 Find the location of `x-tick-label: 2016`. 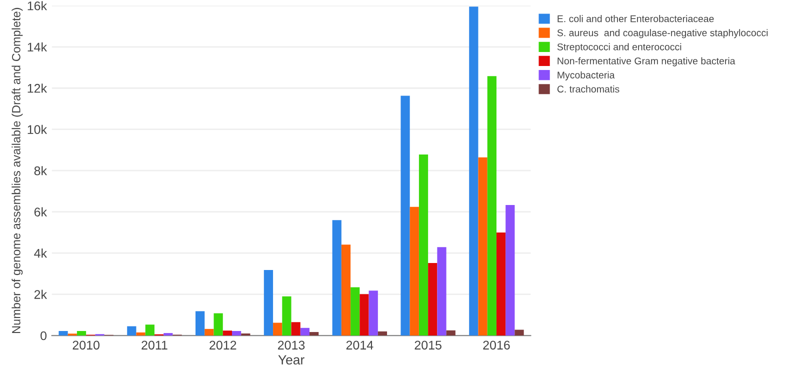

x-tick-label: 2016 is located at coordinates (496, 345).